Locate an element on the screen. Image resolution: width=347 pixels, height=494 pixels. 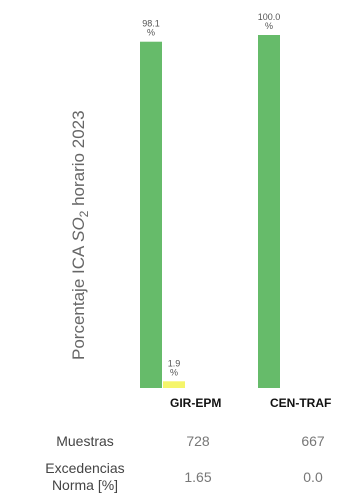
y-label-chem: SO is located at coordinates (78, 229).